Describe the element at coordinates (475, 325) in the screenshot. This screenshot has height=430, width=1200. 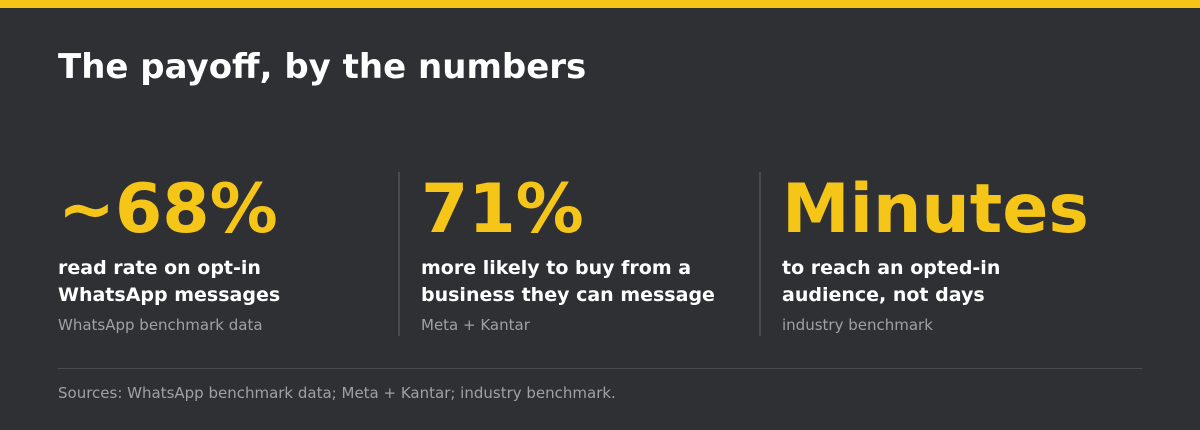
I see `stat-source: Meta + Kantar` at that location.